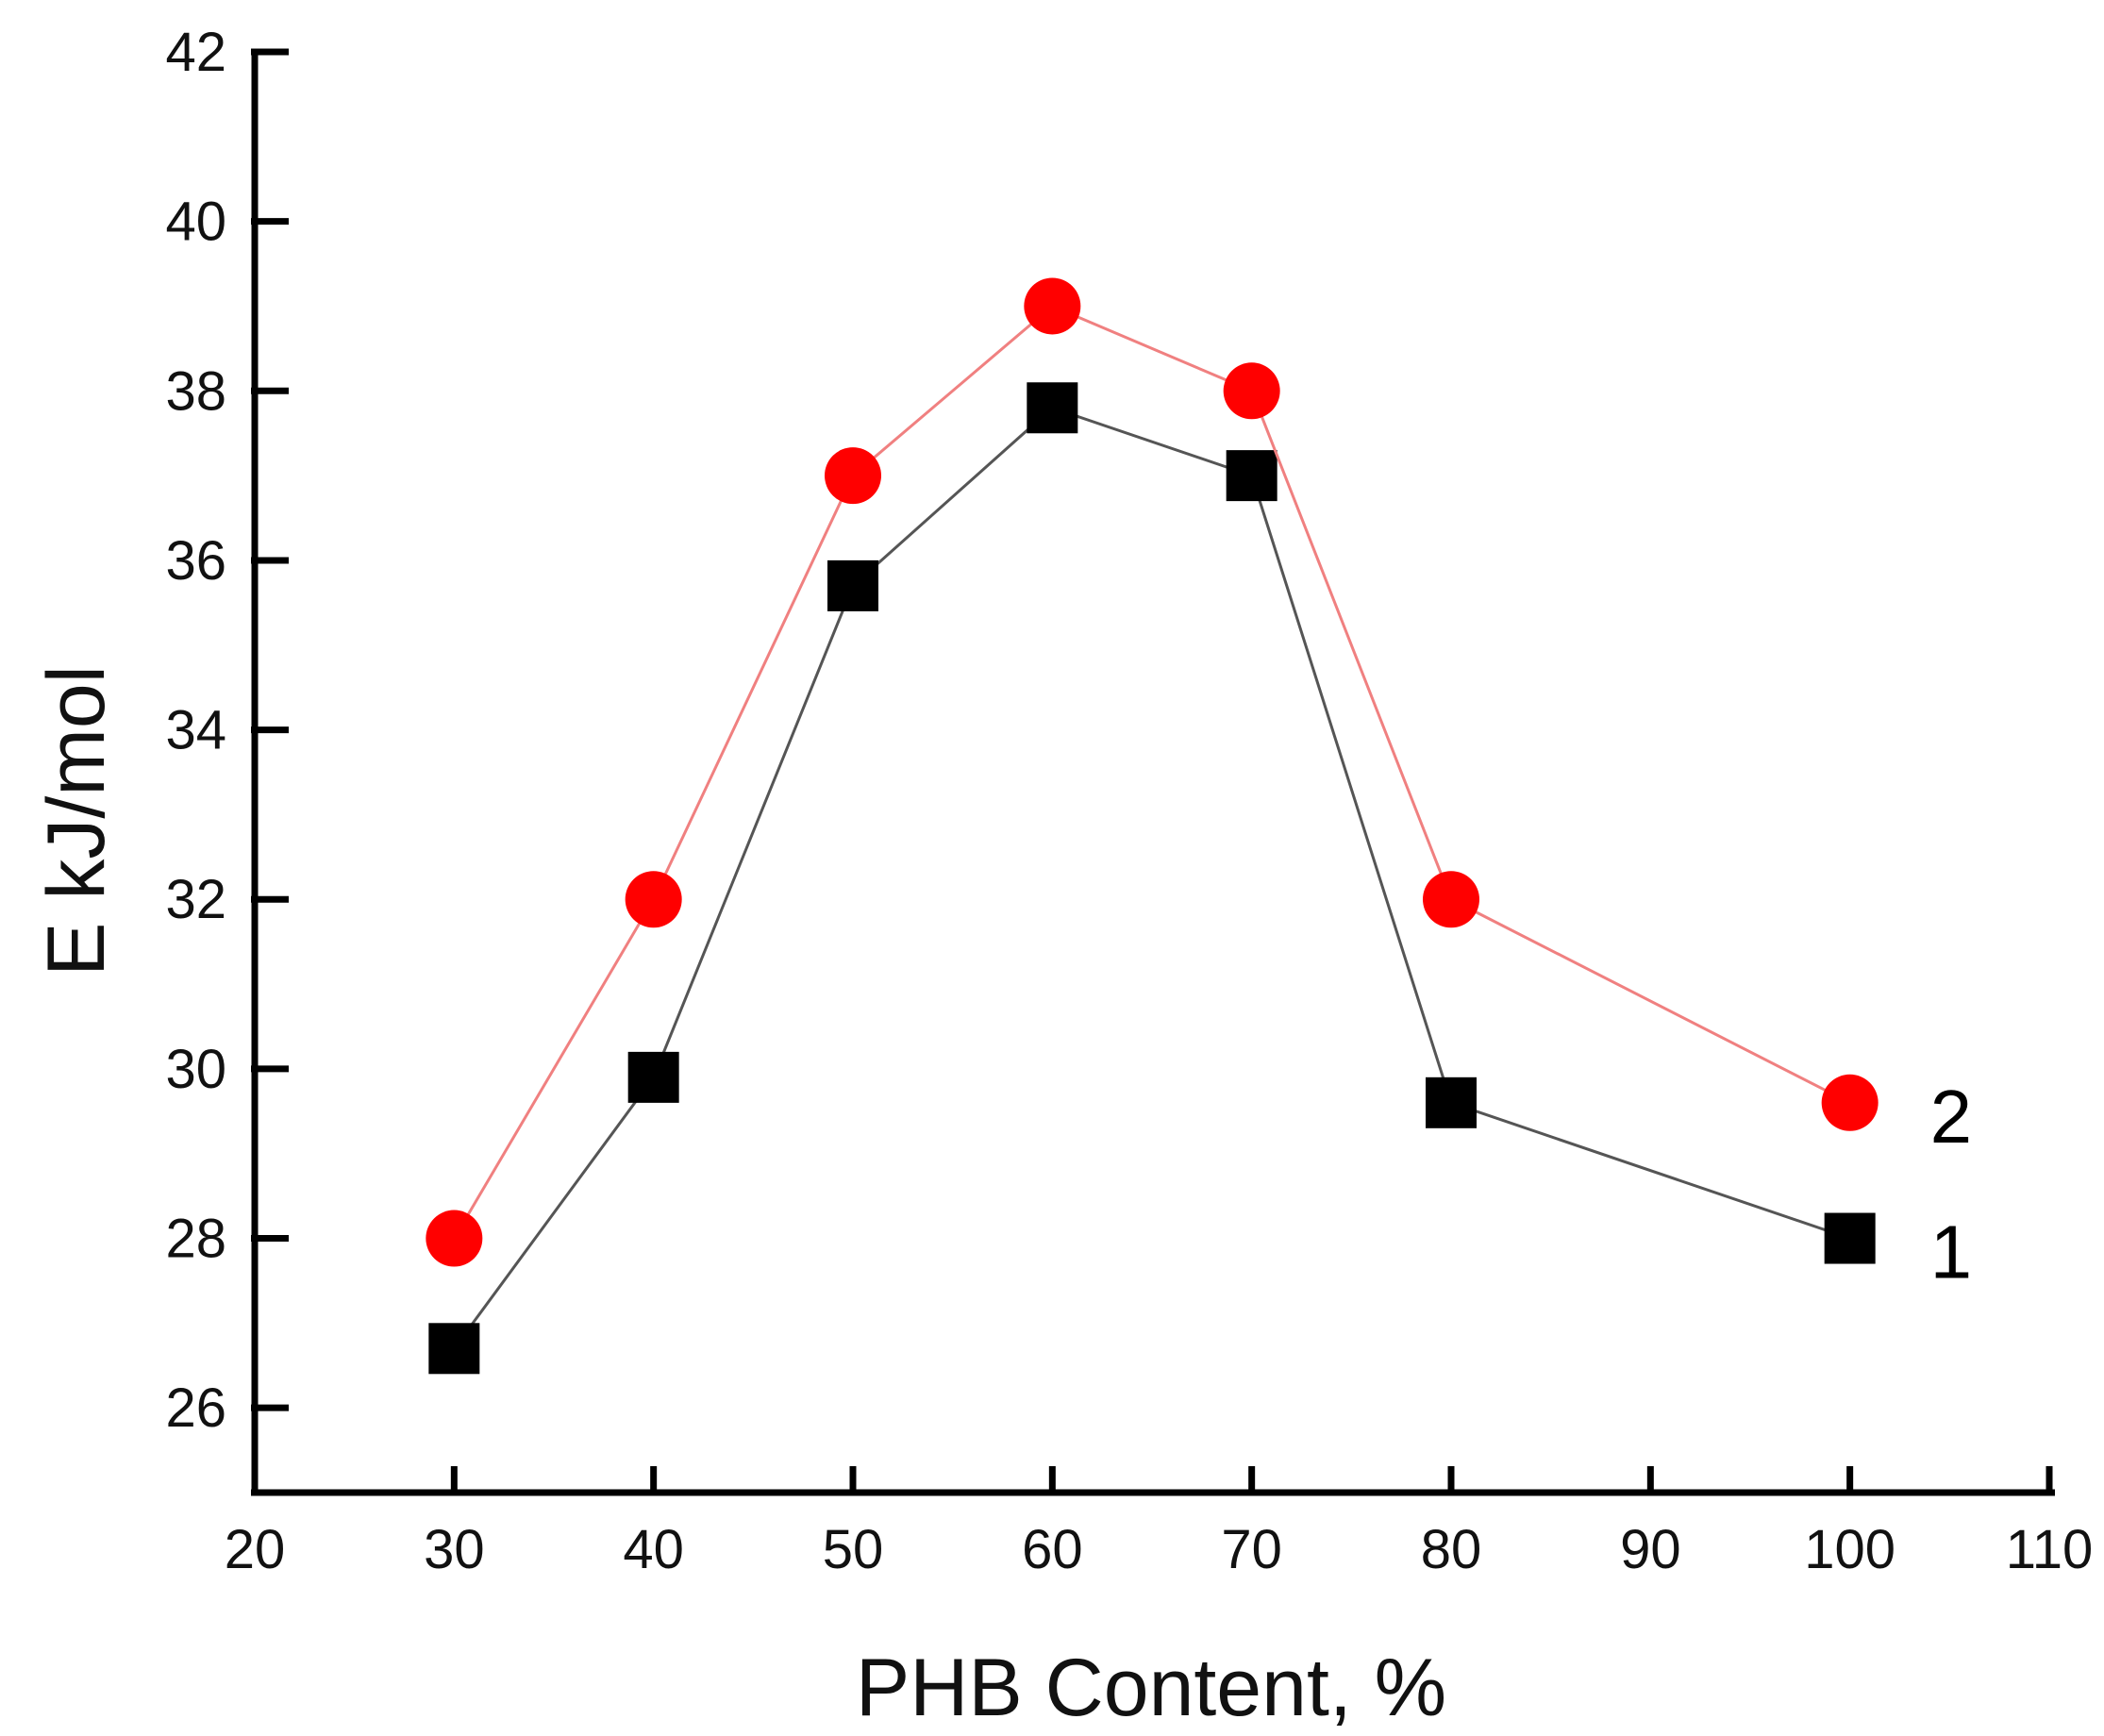 This screenshot has height=1736, width=2104. I want to click on x-tick-label: 100, so click(1849, 1550).